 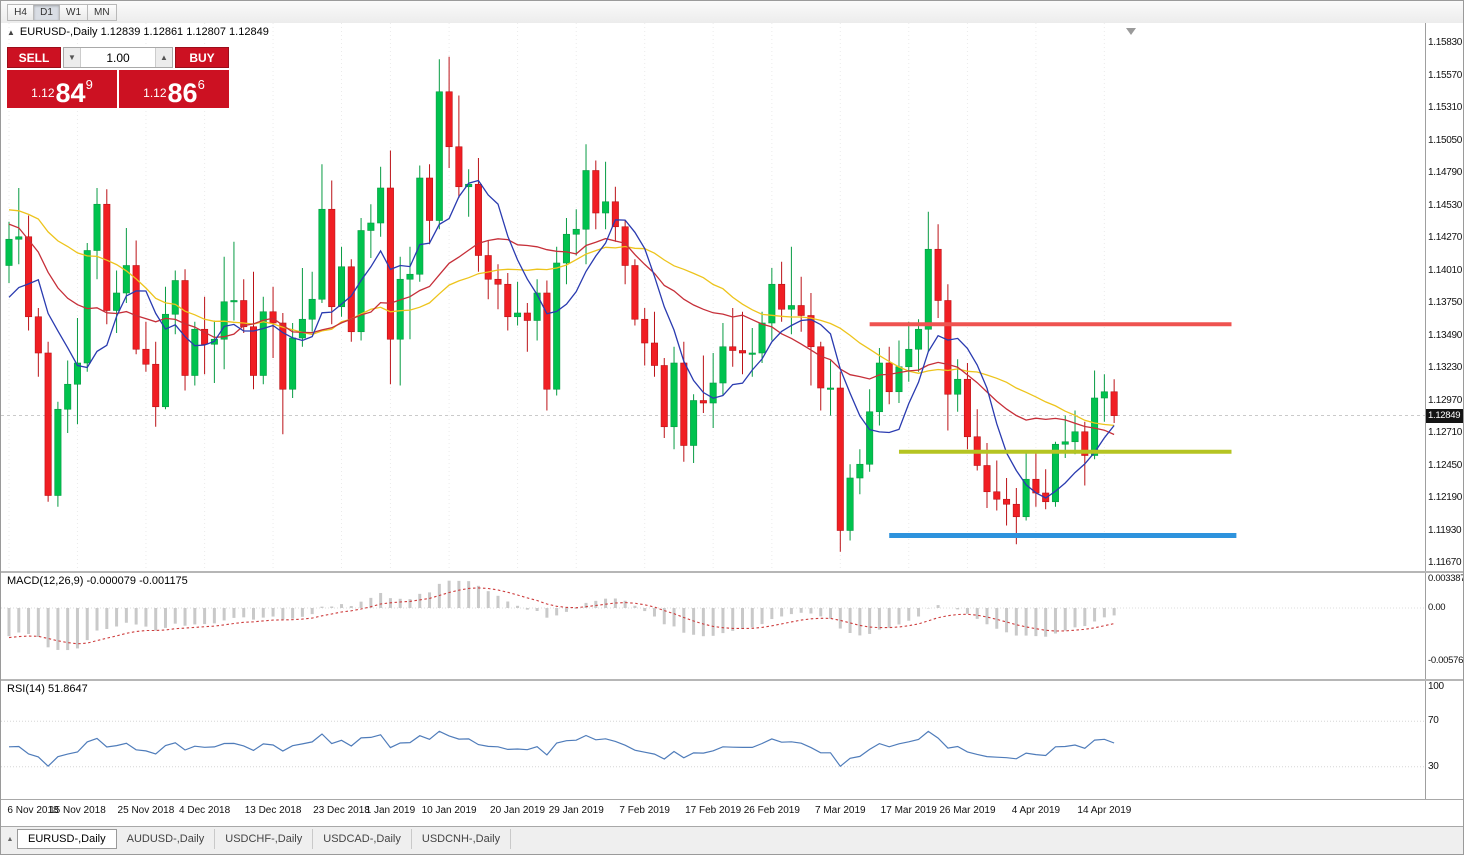 What do you see at coordinates (89, 84) in the screenshot?
I see `sell-price-pip: 9` at bounding box center [89, 84].